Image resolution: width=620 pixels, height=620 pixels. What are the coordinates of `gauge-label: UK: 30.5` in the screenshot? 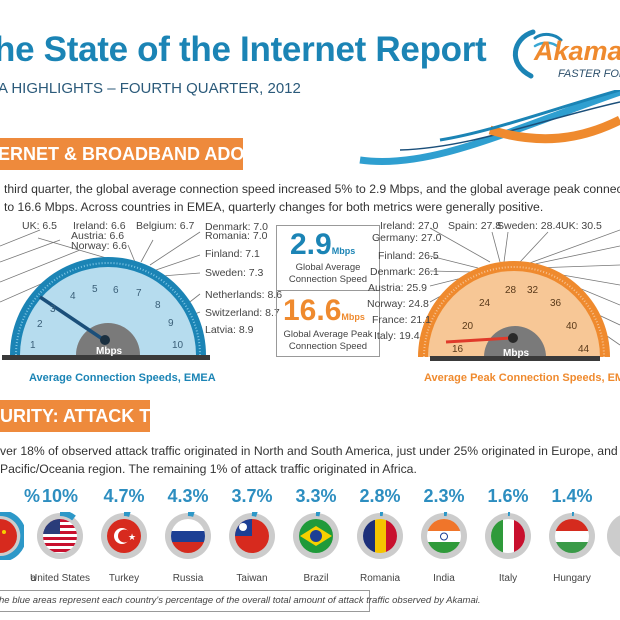 It's located at (581, 226).